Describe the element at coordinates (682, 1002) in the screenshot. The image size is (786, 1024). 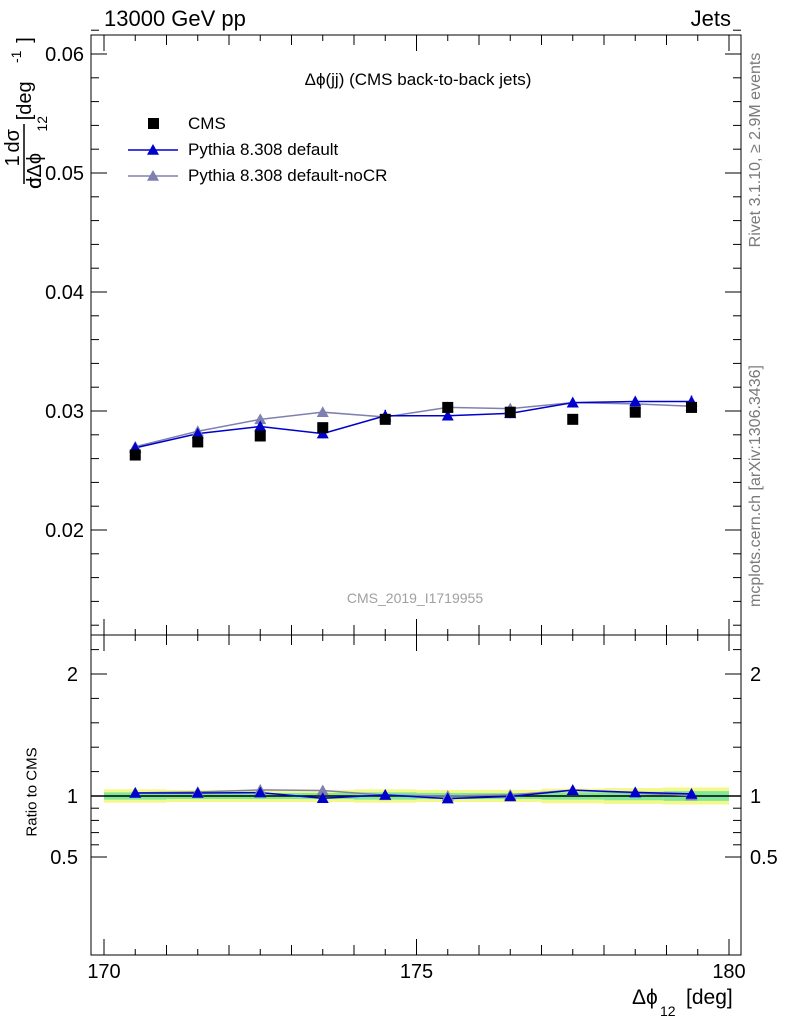
I see `x-axis-title: Δϕ 12 [deg]` at that location.